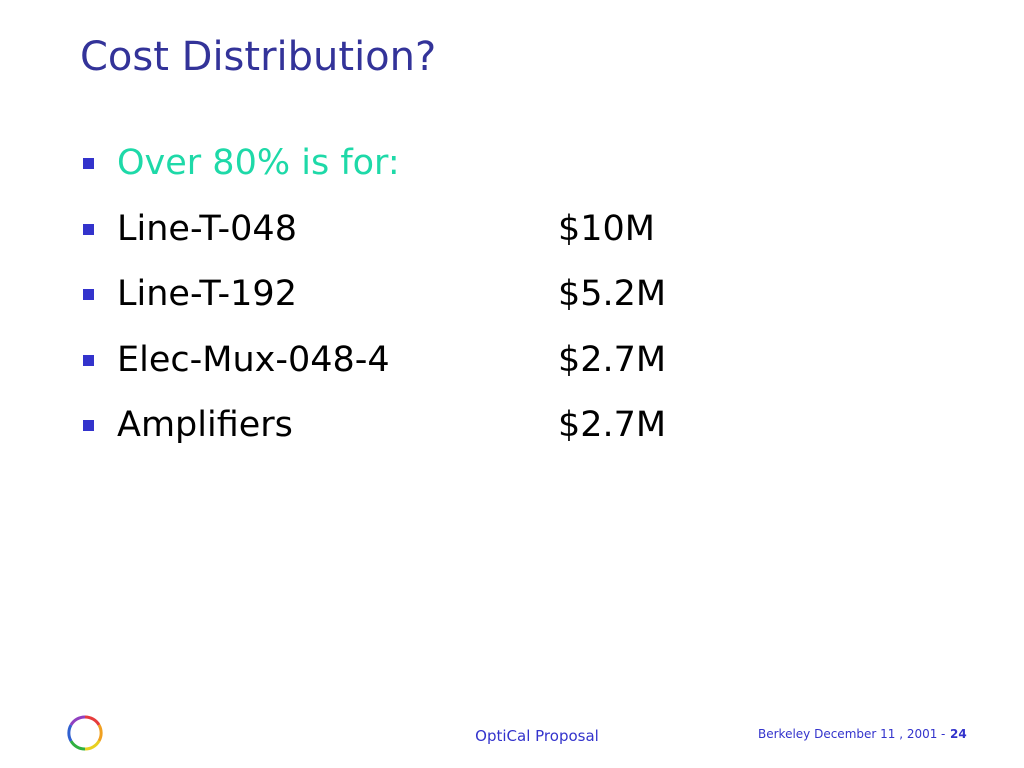 Image resolution: width=1024 pixels, height=768 pixels. What do you see at coordinates (258, 163) in the screenshot?
I see `intro-text: Over 80% is for:` at bounding box center [258, 163].